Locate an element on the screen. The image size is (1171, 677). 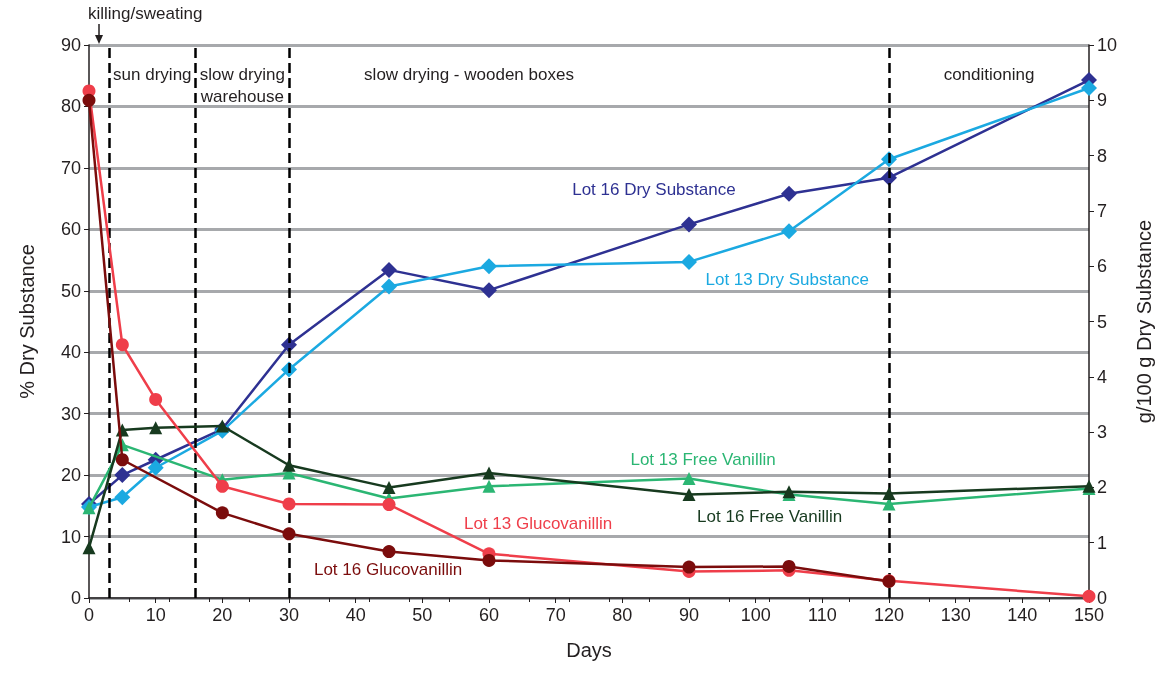
annotation: slow drying - wooden boxes is located at coordinates (469, 74).